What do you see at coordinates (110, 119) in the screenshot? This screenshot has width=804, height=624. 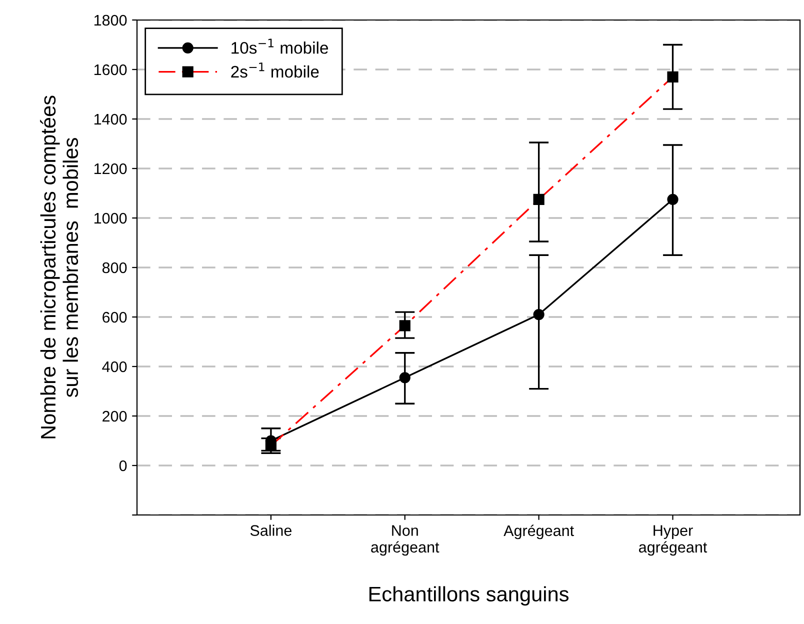 I see `y-tick-label: 1400` at bounding box center [110, 119].